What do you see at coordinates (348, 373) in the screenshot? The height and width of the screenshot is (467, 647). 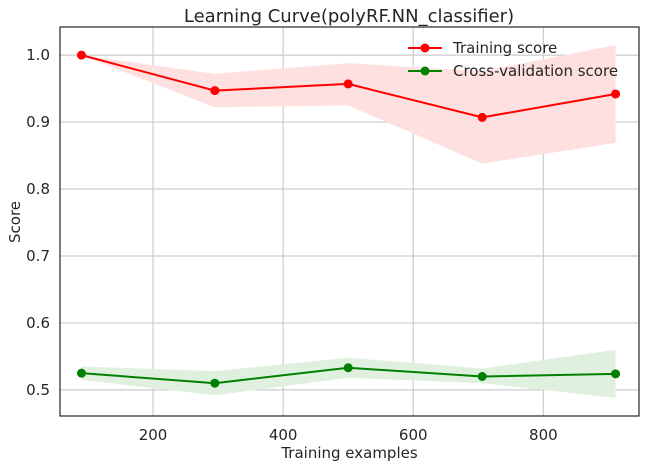 I see `series-1-band` at bounding box center [348, 373].